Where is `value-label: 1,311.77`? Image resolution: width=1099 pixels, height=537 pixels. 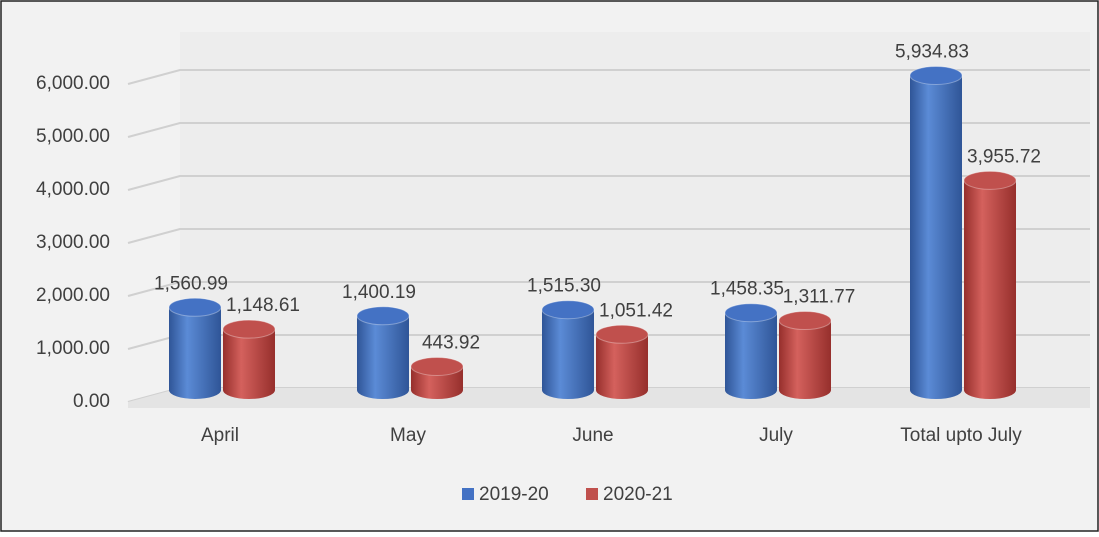 value-label: 1,311.77 is located at coordinates (819, 296).